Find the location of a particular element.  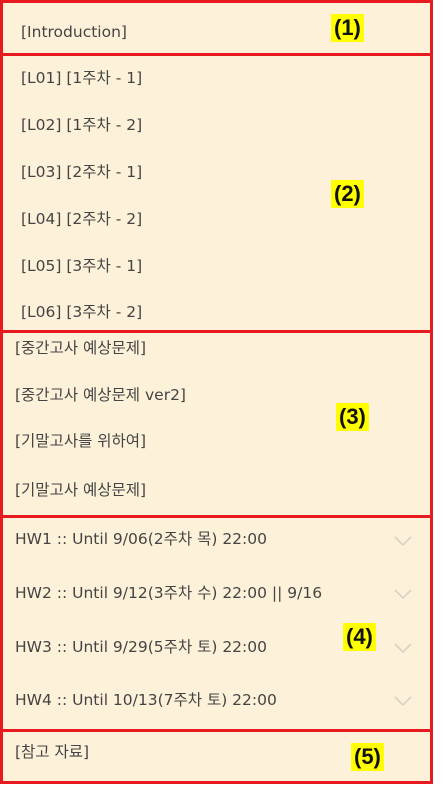

menu-item-exam: [중간고사 예상문제 ver2] is located at coordinates (100, 395).